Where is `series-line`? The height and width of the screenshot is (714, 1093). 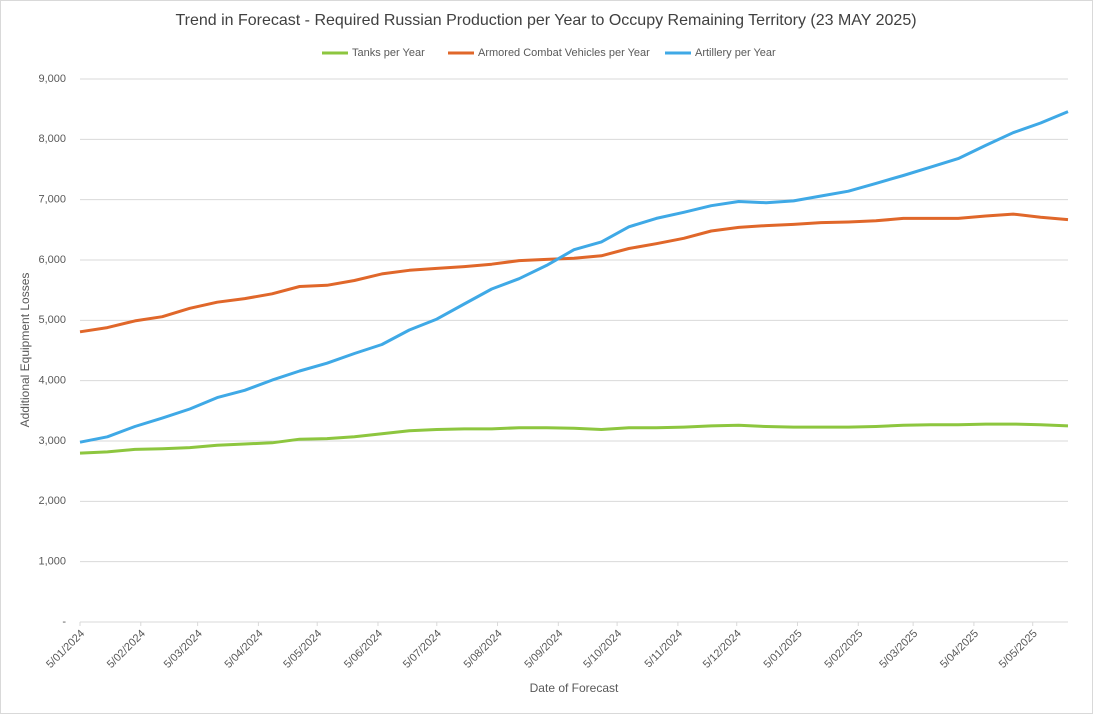 series-line is located at coordinates (574, 438).